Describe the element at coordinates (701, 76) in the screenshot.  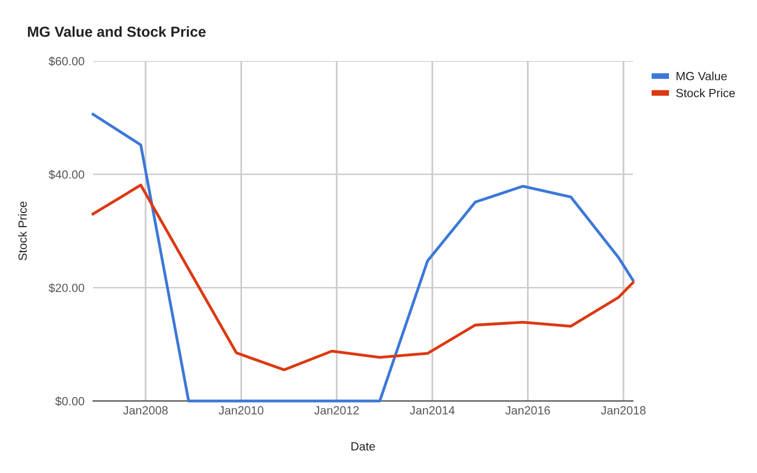
I see `legend-label: MG Value` at that location.